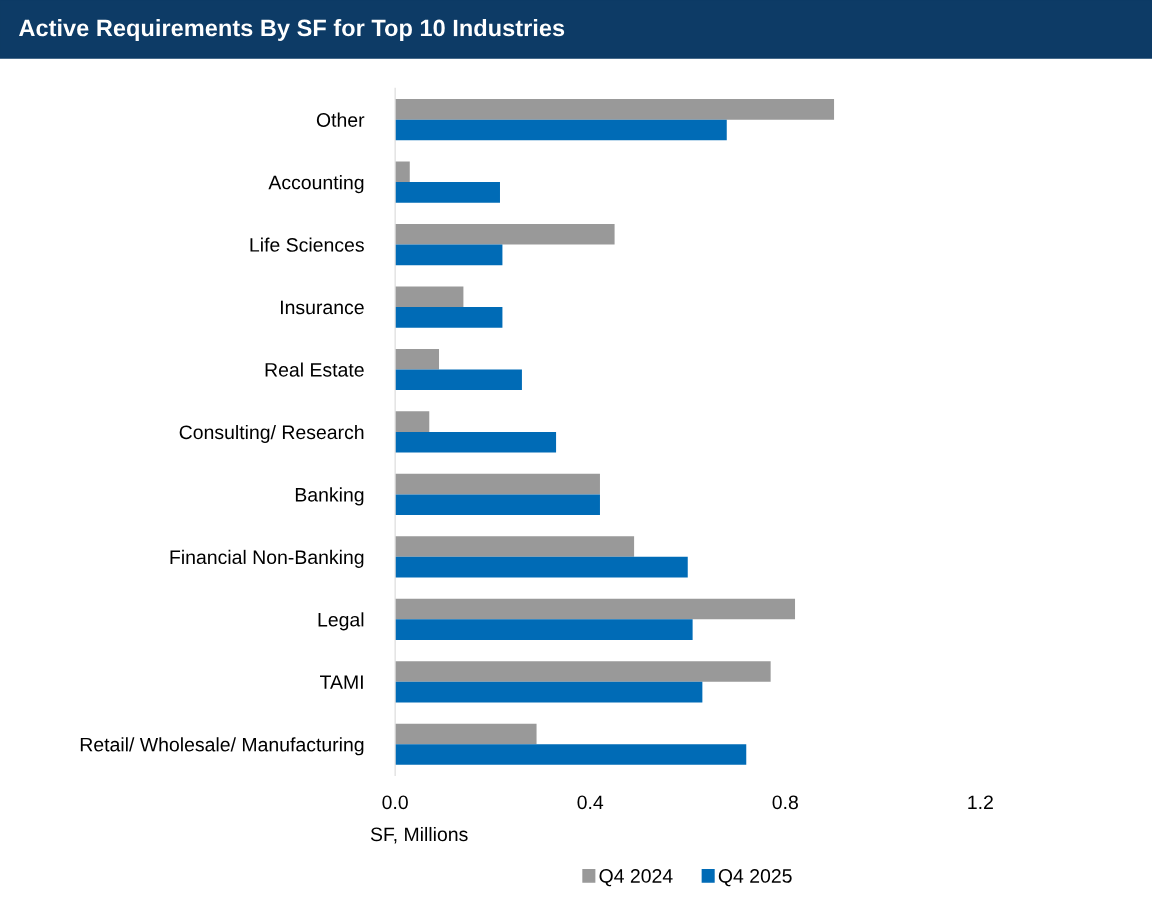 The width and height of the screenshot is (1152, 921). Describe the element at coordinates (785, 802) in the screenshot. I see `x-tick-label: 0.8` at that location.